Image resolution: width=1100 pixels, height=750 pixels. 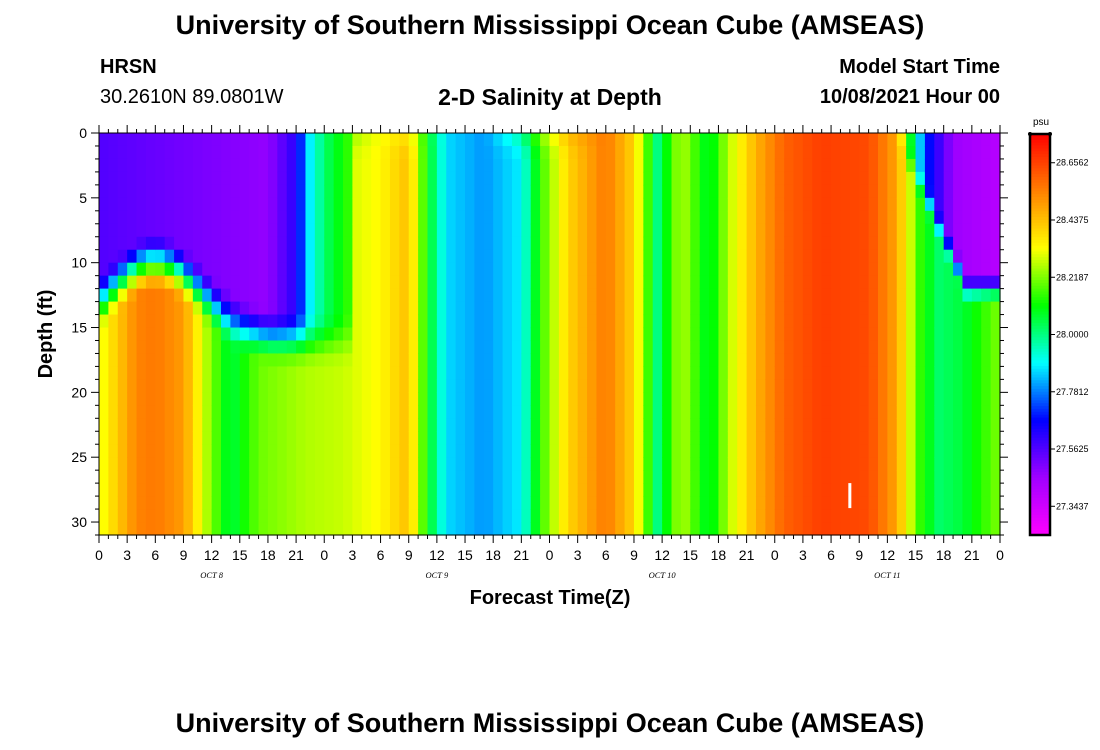 What do you see at coordinates (212, 555) in the screenshot?
I see `x-tick-label: 12` at bounding box center [212, 555].